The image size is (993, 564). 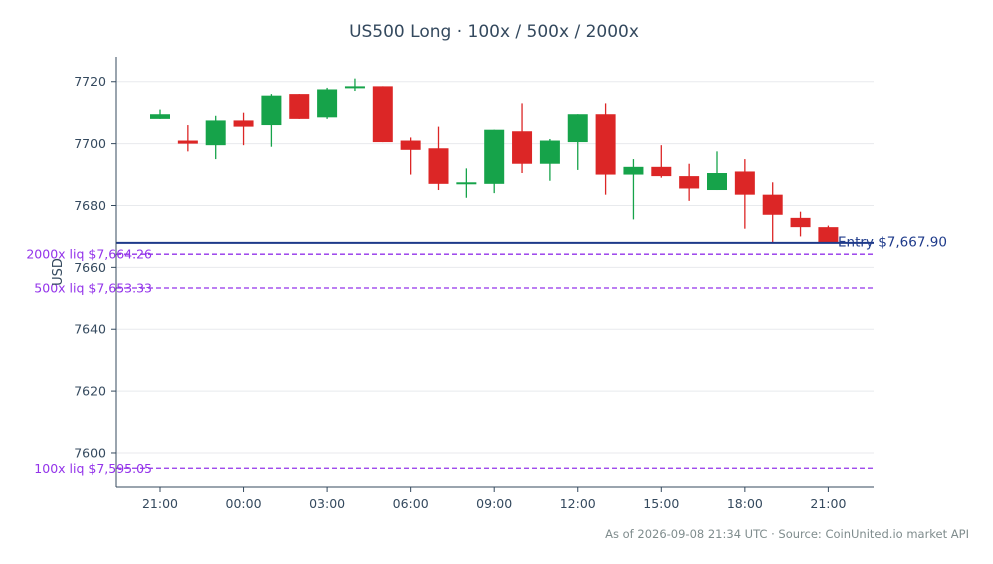 I want to click on x-tick-label: 09:00, so click(x=494, y=503).